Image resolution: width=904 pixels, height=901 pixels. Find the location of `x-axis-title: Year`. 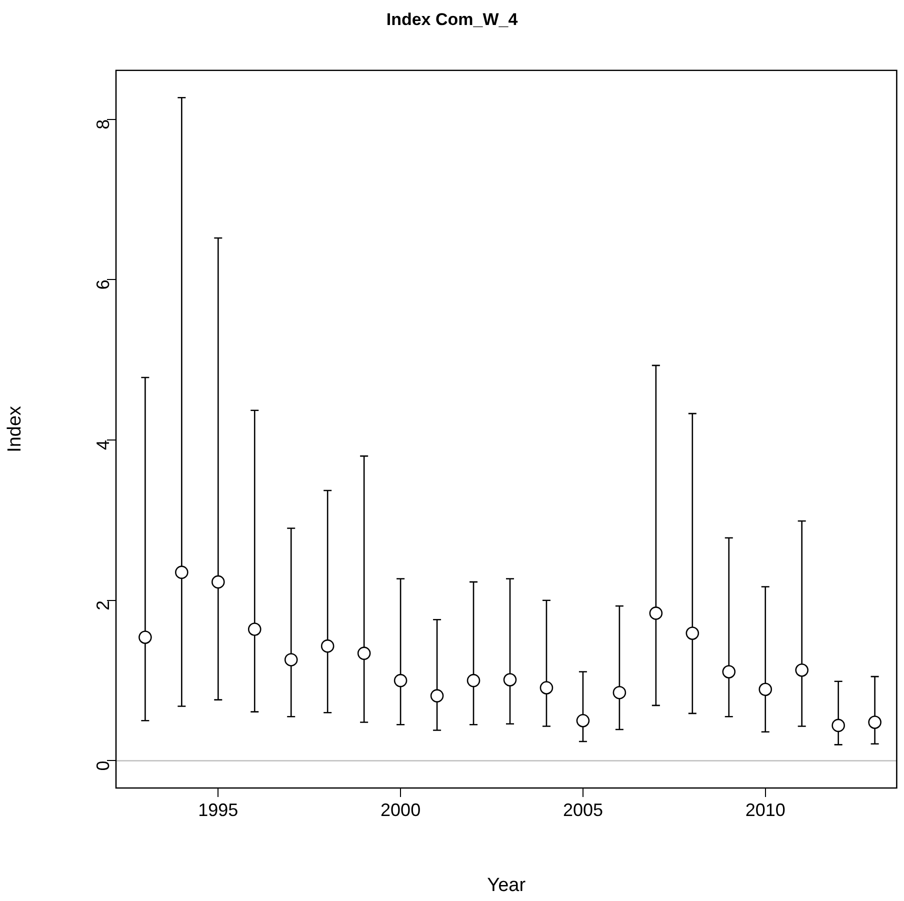

x-axis-title: Year is located at coordinates (506, 885).